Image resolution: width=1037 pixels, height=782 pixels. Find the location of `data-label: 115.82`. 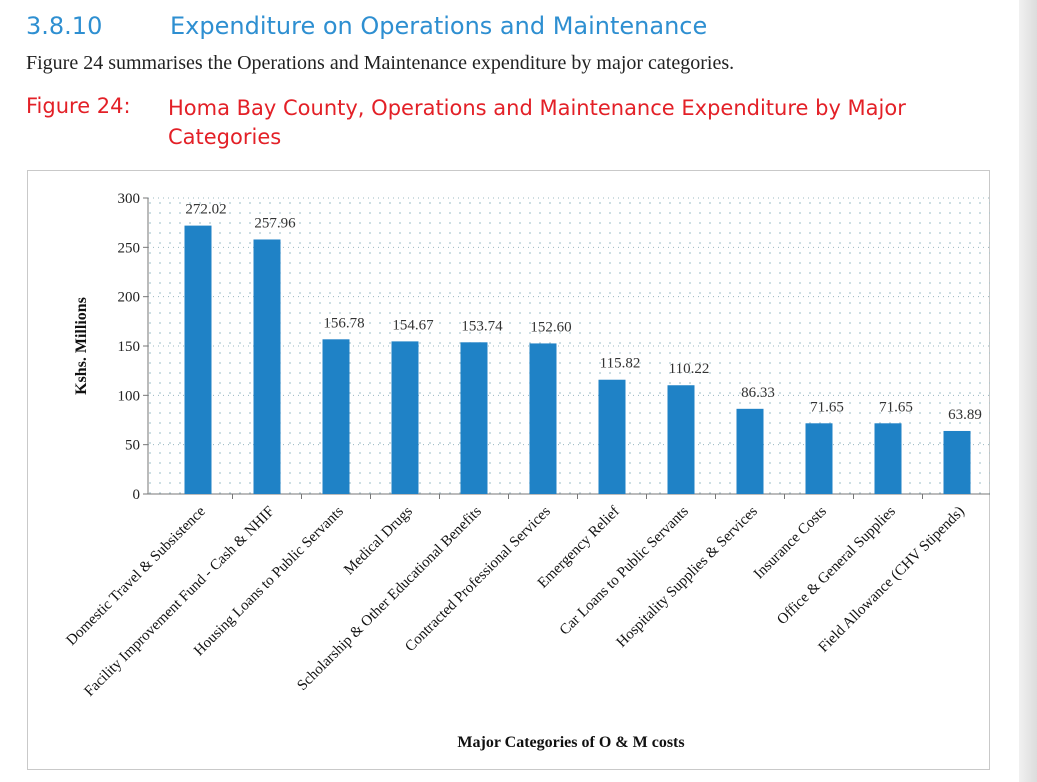

data-label: 115.82 is located at coordinates (620, 364).